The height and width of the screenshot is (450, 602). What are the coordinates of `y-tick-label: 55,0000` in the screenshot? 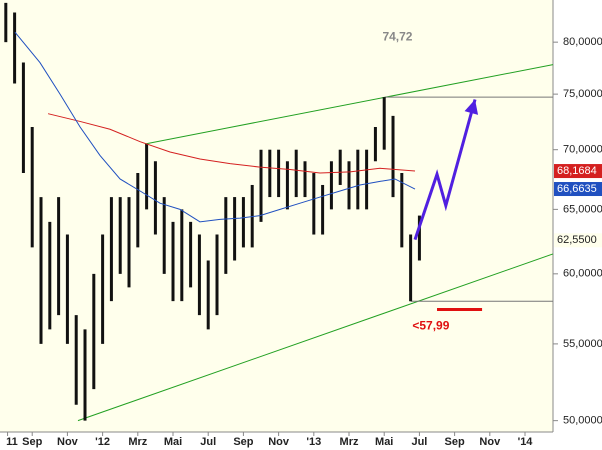 It's located at (582, 344).